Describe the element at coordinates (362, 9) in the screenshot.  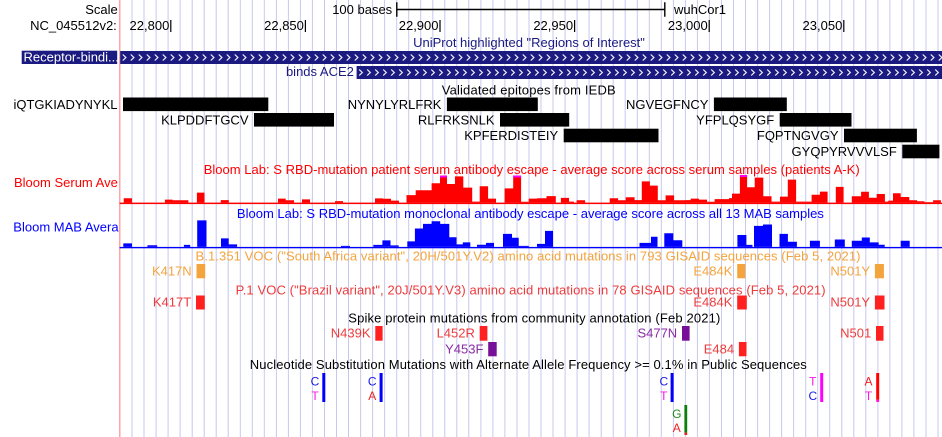
I see `svg-text: 100 bases` at that location.